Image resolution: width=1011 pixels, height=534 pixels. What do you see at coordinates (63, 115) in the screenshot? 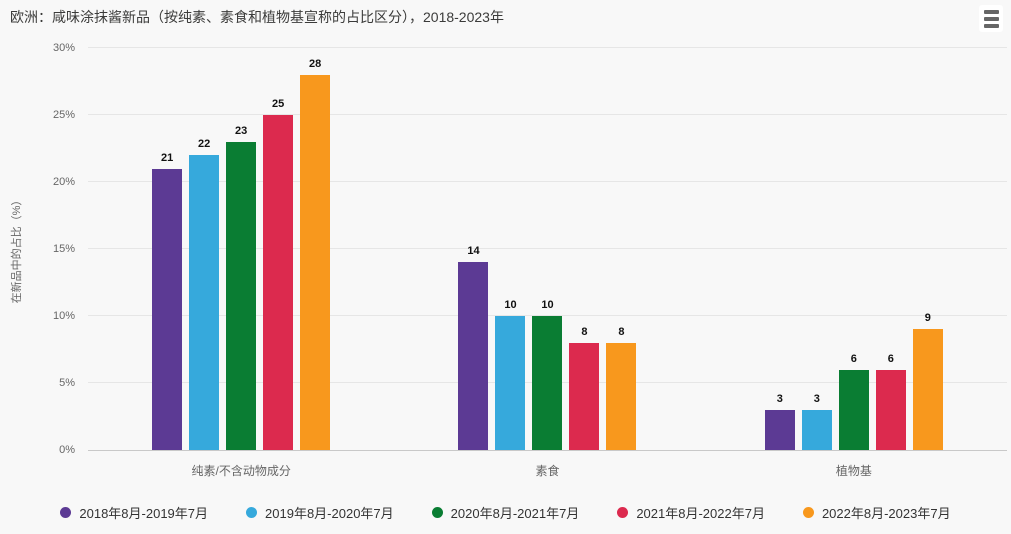
I see `y-axis-tick-label: 25%` at bounding box center [63, 115].